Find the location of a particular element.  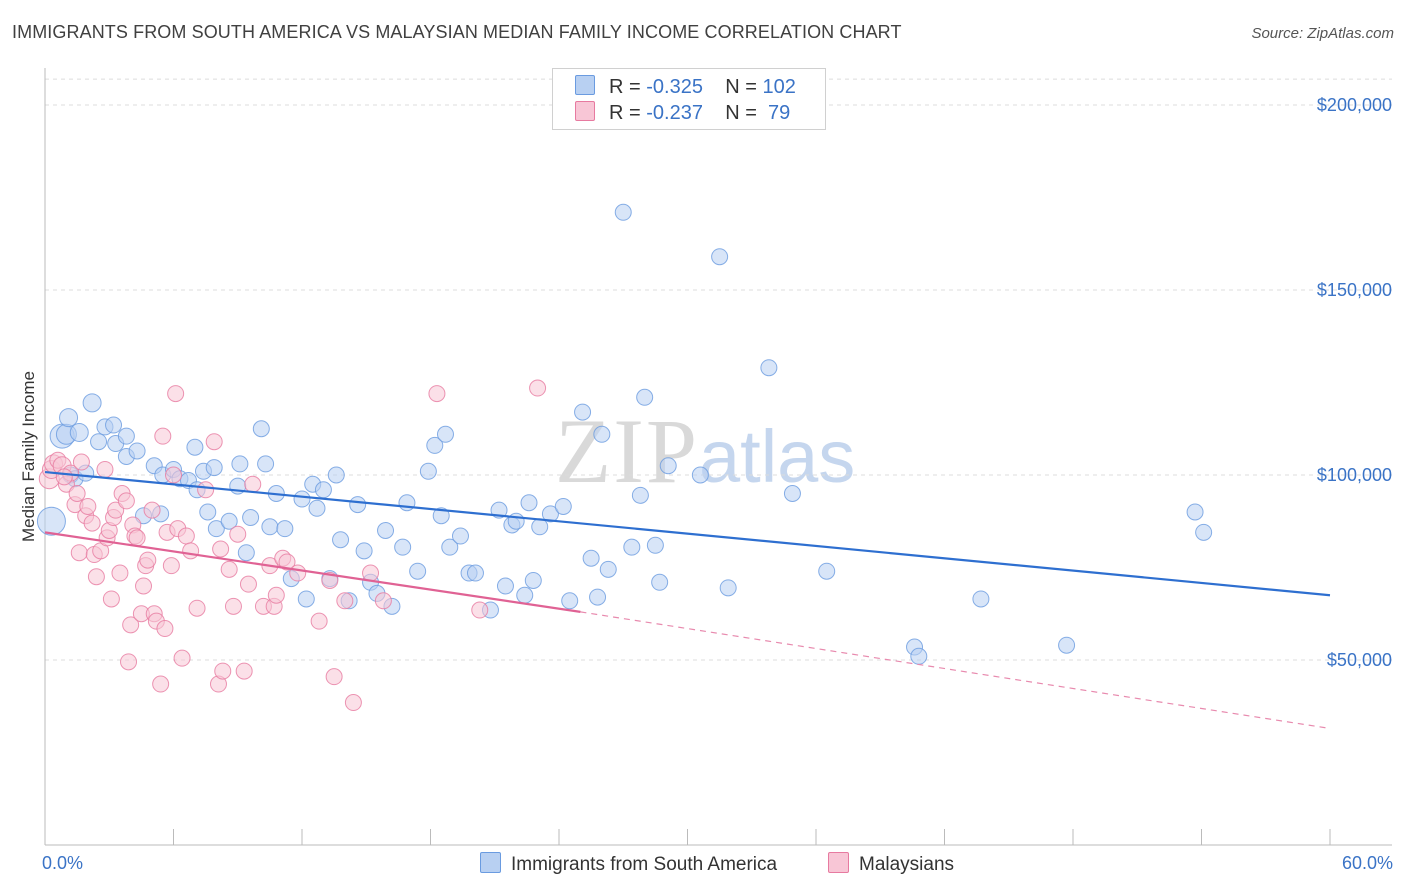

trend-line-south-america is located at coordinates (687, 533).